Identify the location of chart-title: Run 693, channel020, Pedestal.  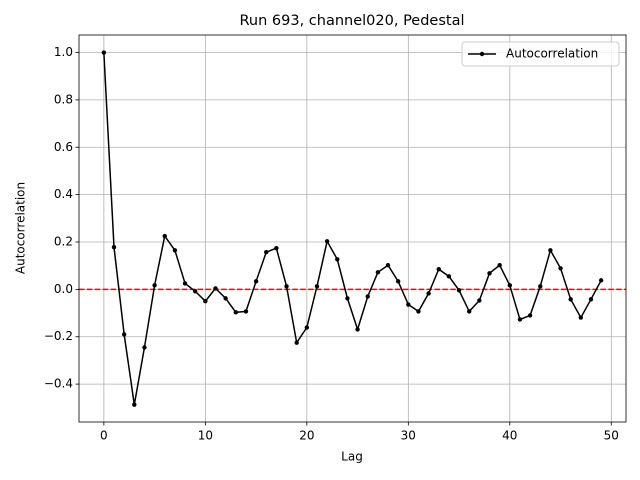
(351, 21).